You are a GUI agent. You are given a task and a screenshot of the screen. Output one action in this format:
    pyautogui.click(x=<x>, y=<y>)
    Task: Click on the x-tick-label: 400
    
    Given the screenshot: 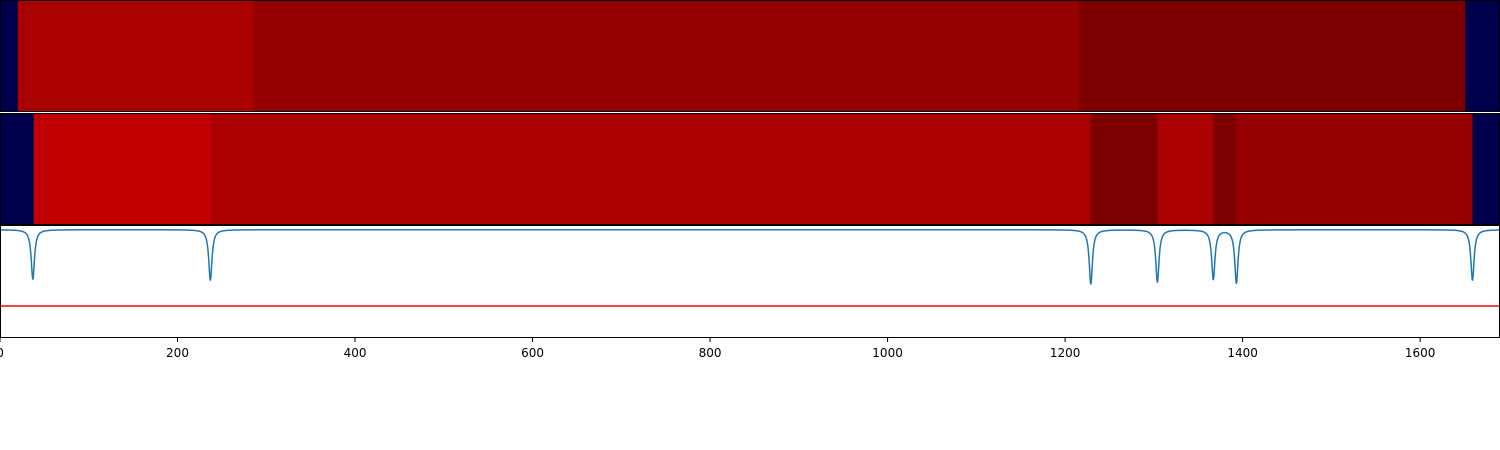 What is the action you would take?
    pyautogui.click(x=355, y=353)
    